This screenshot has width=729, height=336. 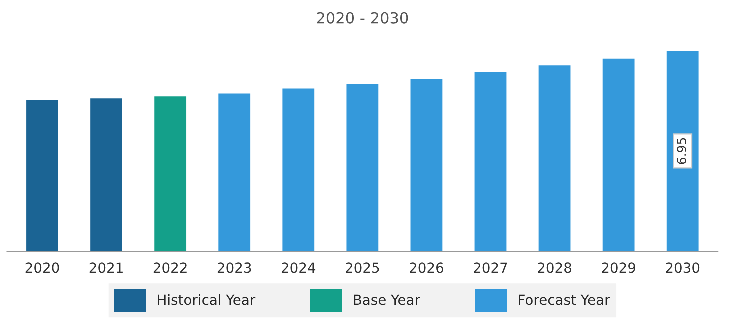 What do you see at coordinates (207, 300) in the screenshot?
I see `legend-label: Historical Year` at bounding box center [207, 300].